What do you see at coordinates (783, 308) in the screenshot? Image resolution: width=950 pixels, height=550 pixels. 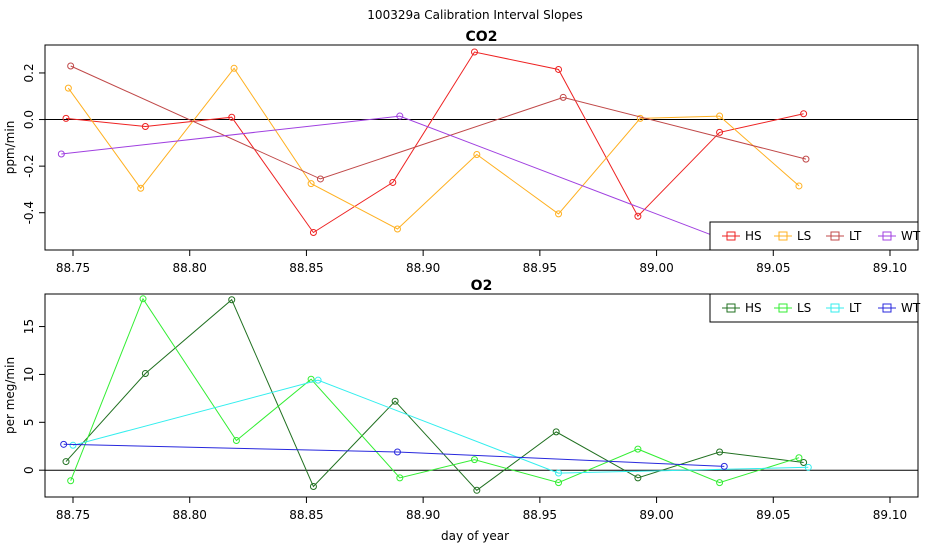 I see `o2-legend-ls-marker` at bounding box center [783, 308].